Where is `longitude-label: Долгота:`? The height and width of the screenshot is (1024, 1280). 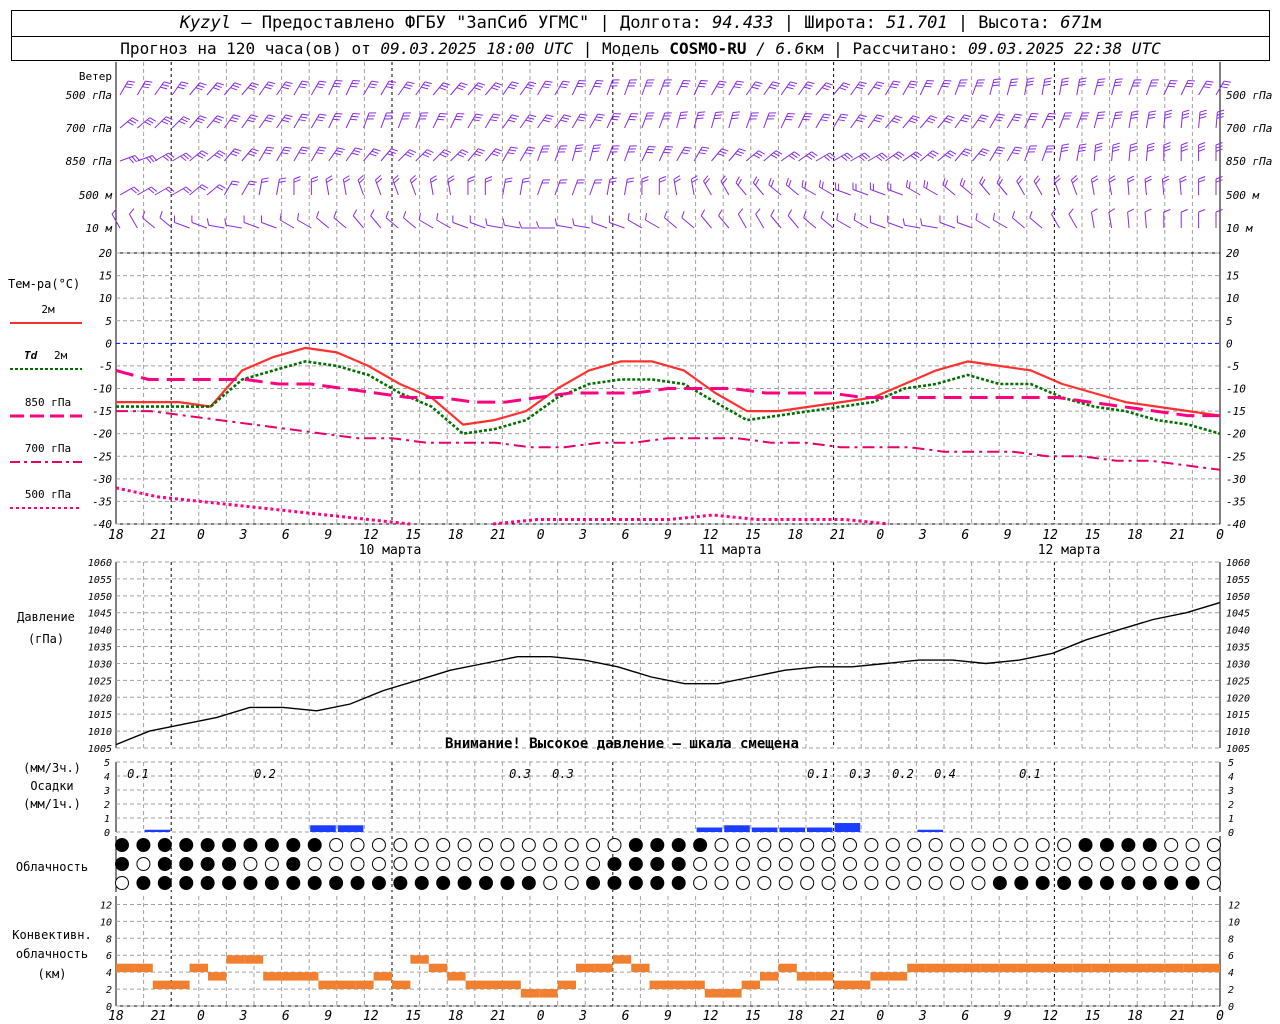 longitude-label: Долгота: is located at coordinates (660, 23).